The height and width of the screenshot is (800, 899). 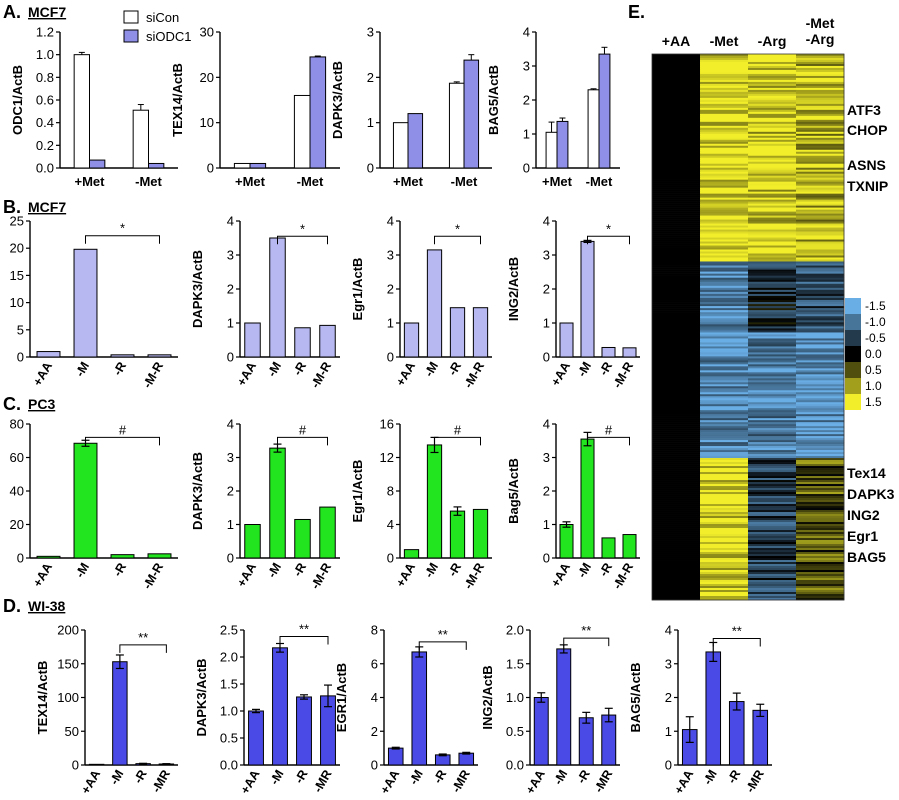 I want to click on x-tick-label: +Met, so click(x=557, y=181).